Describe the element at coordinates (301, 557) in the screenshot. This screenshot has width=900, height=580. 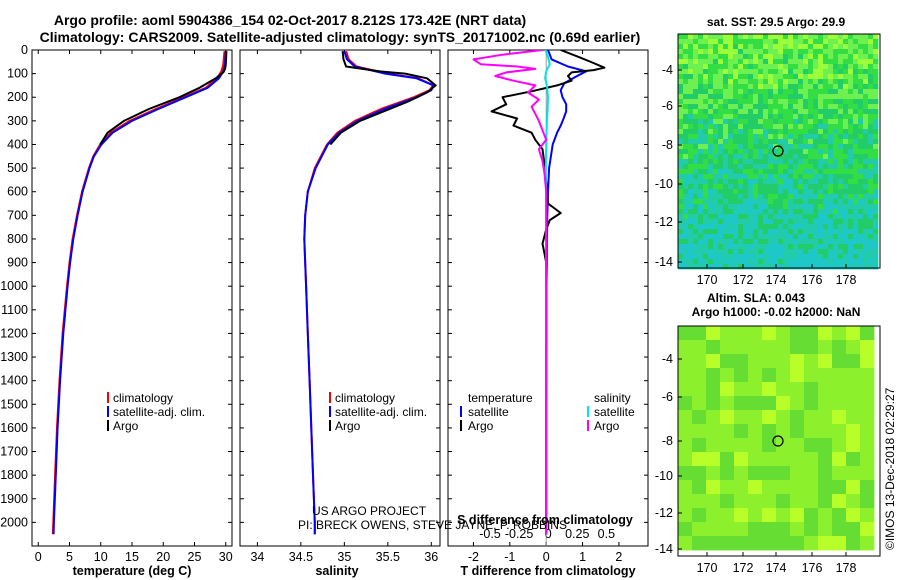
I see `x-tick-label: 34.5` at that location.